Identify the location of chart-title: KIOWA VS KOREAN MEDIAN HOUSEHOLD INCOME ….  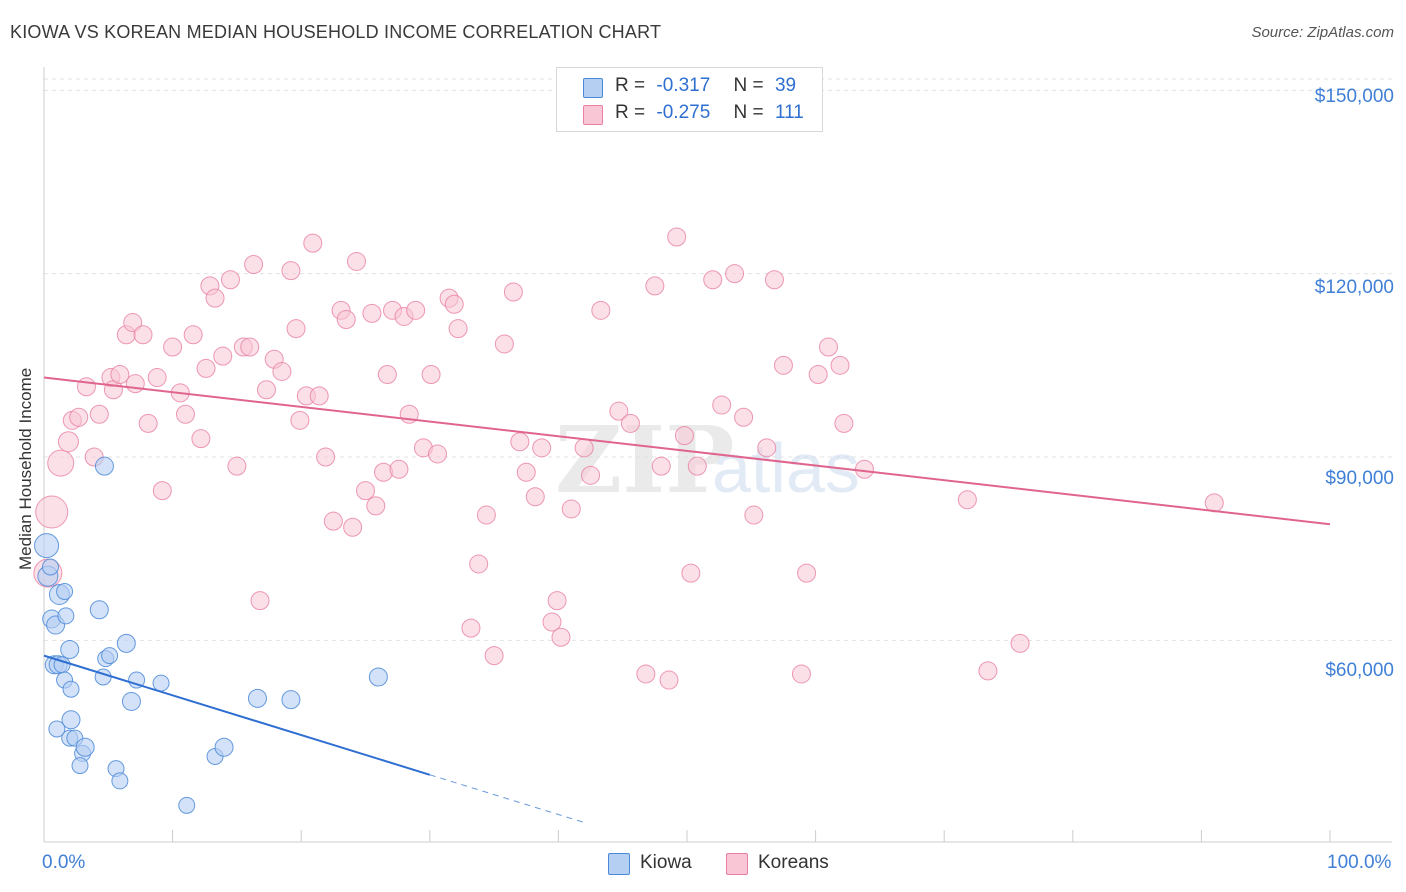
(336, 32).